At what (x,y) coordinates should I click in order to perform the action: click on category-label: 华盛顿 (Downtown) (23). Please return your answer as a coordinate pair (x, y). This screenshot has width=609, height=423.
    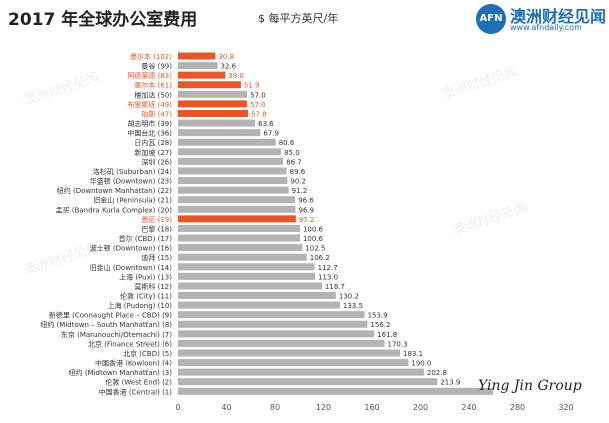
    Looking at the image, I should click on (131, 181).